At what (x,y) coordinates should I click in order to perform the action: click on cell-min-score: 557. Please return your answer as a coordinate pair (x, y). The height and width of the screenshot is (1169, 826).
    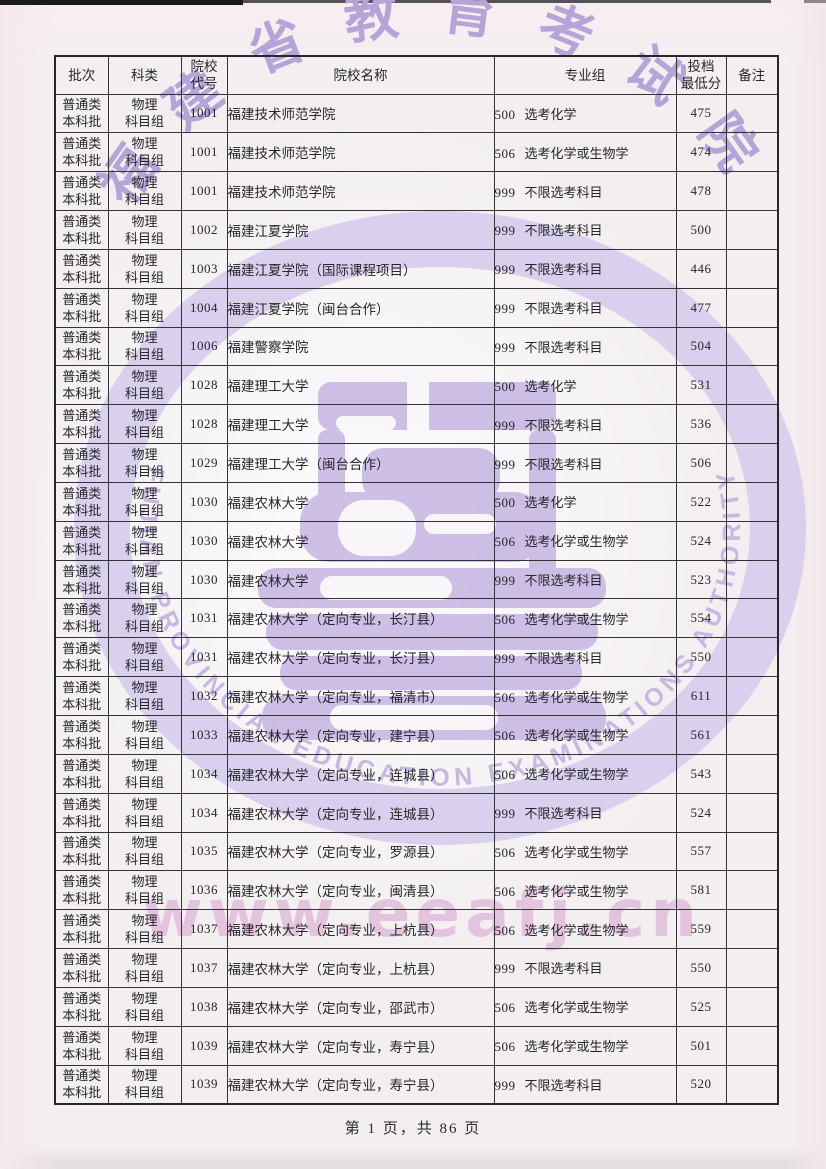
    Looking at the image, I should click on (701, 851).